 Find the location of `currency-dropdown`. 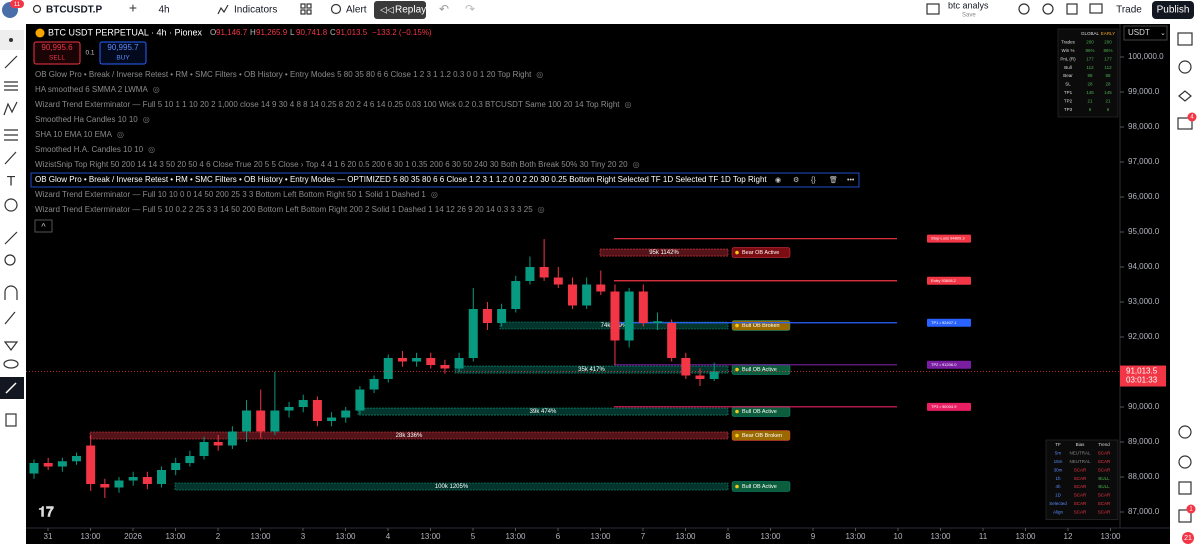

currency-dropdown is located at coordinates (1145, 33).